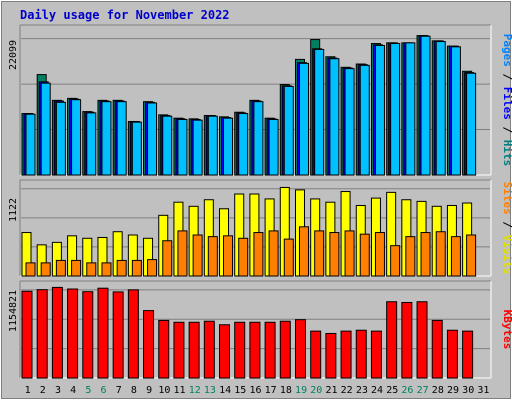  What do you see at coordinates (316, 390) in the screenshot?
I see `x-tick-day-20: 20` at bounding box center [316, 390].